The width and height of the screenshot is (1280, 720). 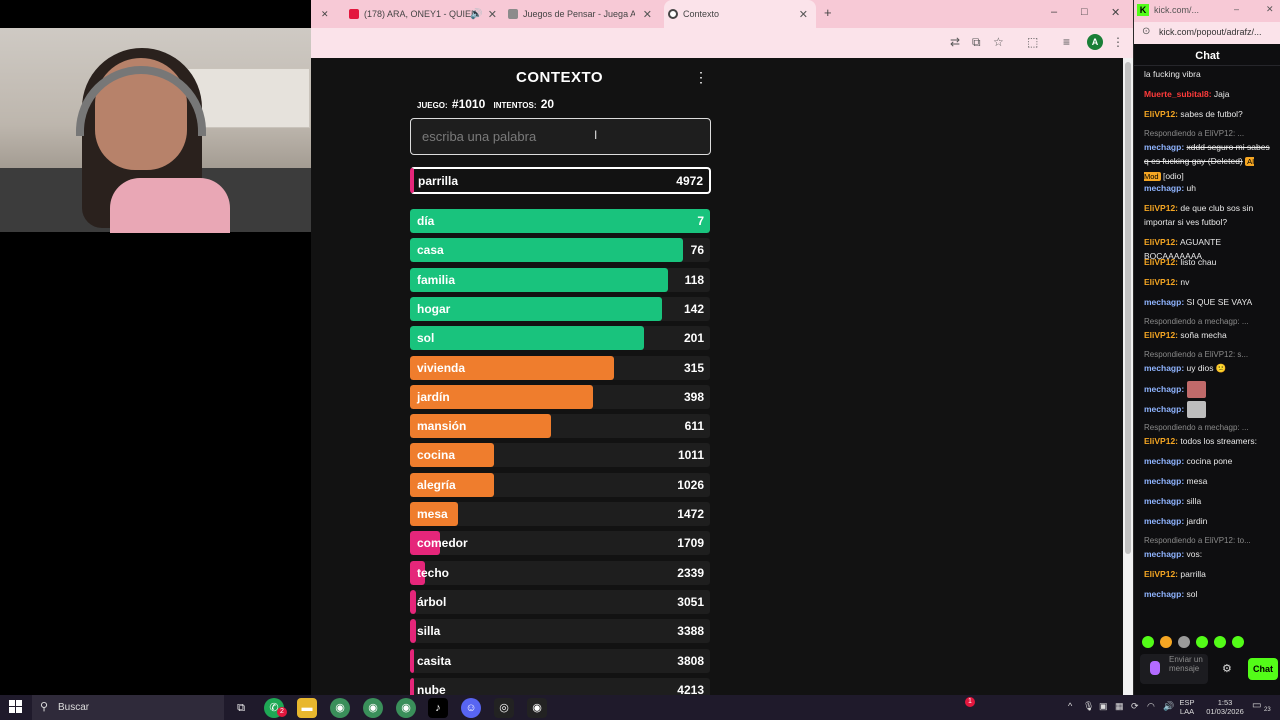 I want to click on contexto-icon, so click(x=673, y=14).